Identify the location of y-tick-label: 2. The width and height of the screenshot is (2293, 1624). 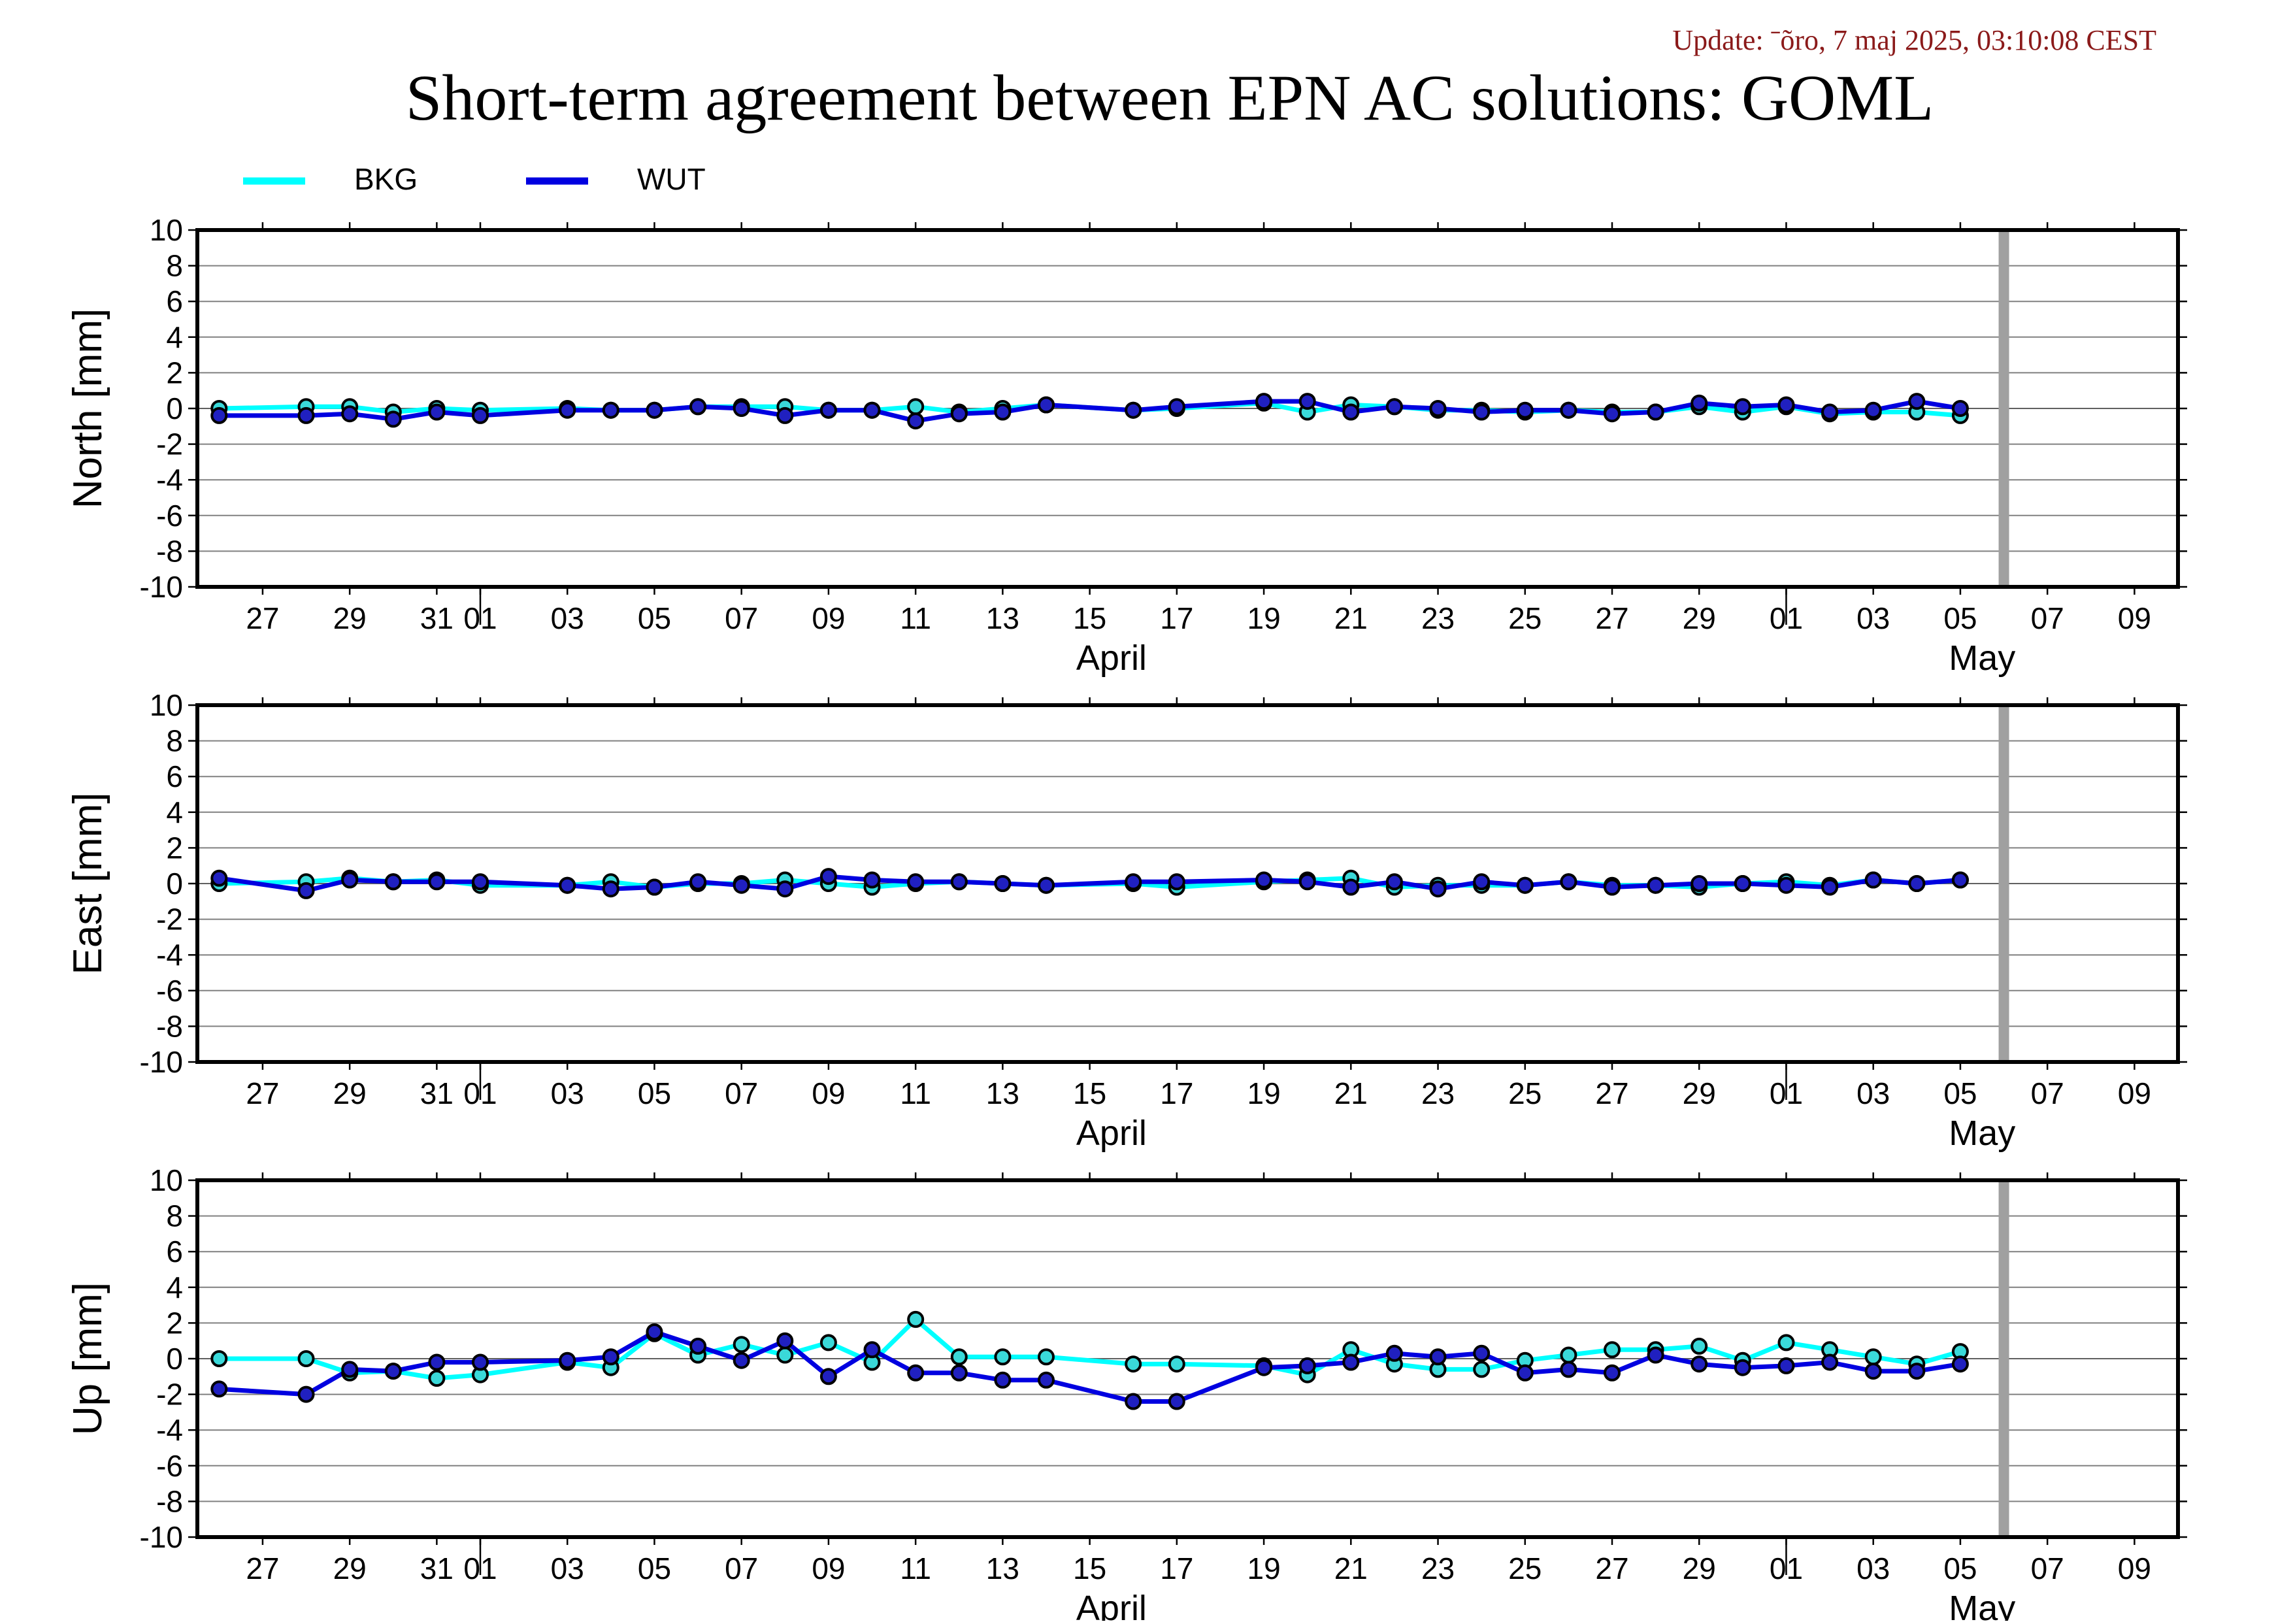
(174, 1323).